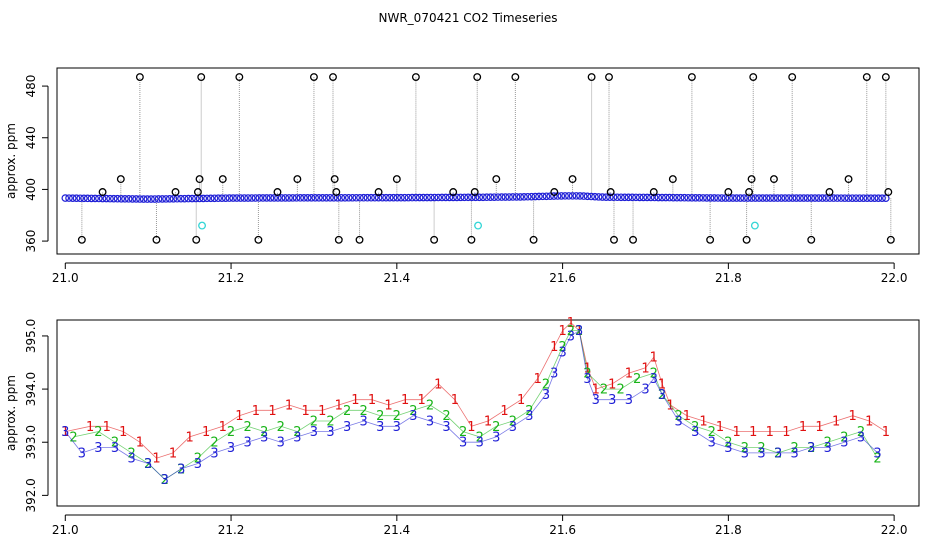 This screenshot has height=545, width=936. Describe the element at coordinates (562, 530) in the screenshot. I see `bottom-x-tick-label: 21.6` at that location.